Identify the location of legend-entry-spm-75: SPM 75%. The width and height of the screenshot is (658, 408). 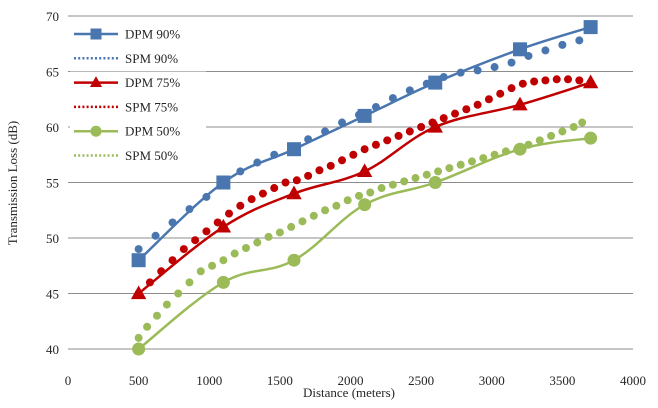
(138, 106).